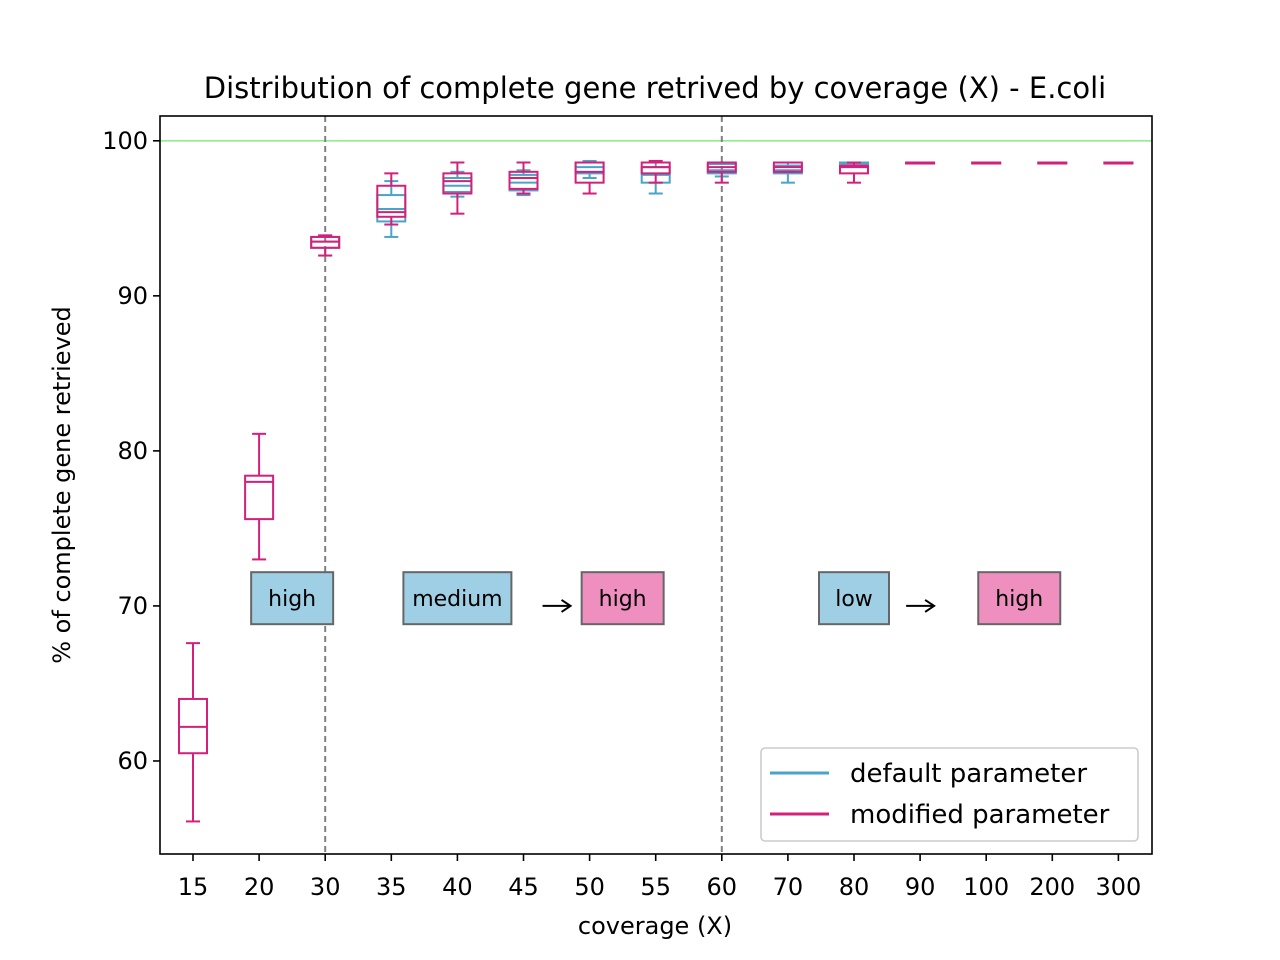 The image size is (1280, 960). I want to click on x-tick-label-35: 35, so click(391, 887).